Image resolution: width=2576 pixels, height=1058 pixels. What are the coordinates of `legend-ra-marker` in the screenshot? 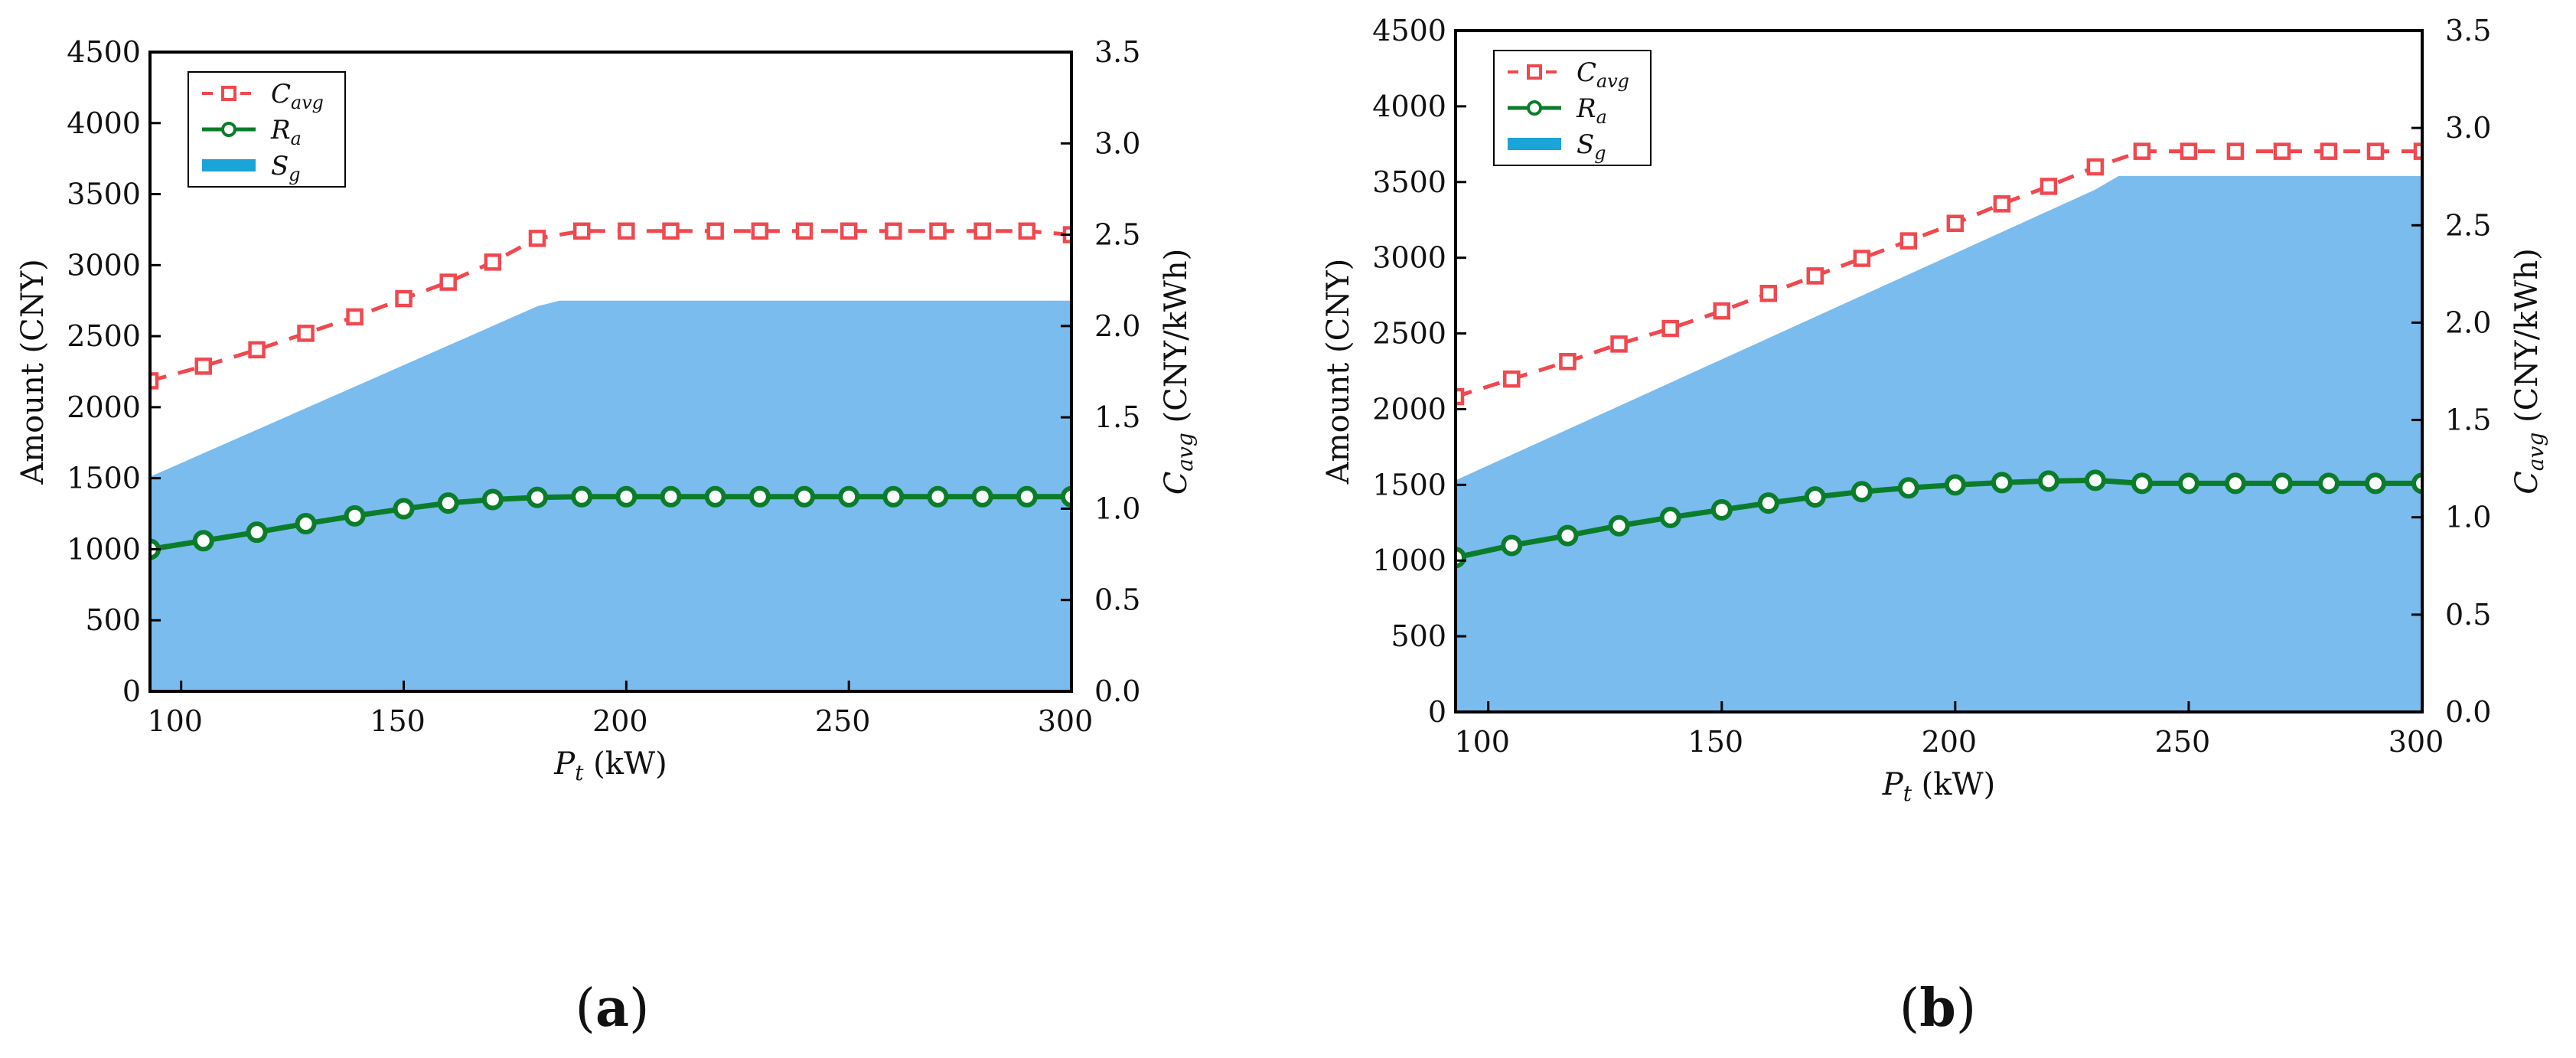 It's located at (228, 129).